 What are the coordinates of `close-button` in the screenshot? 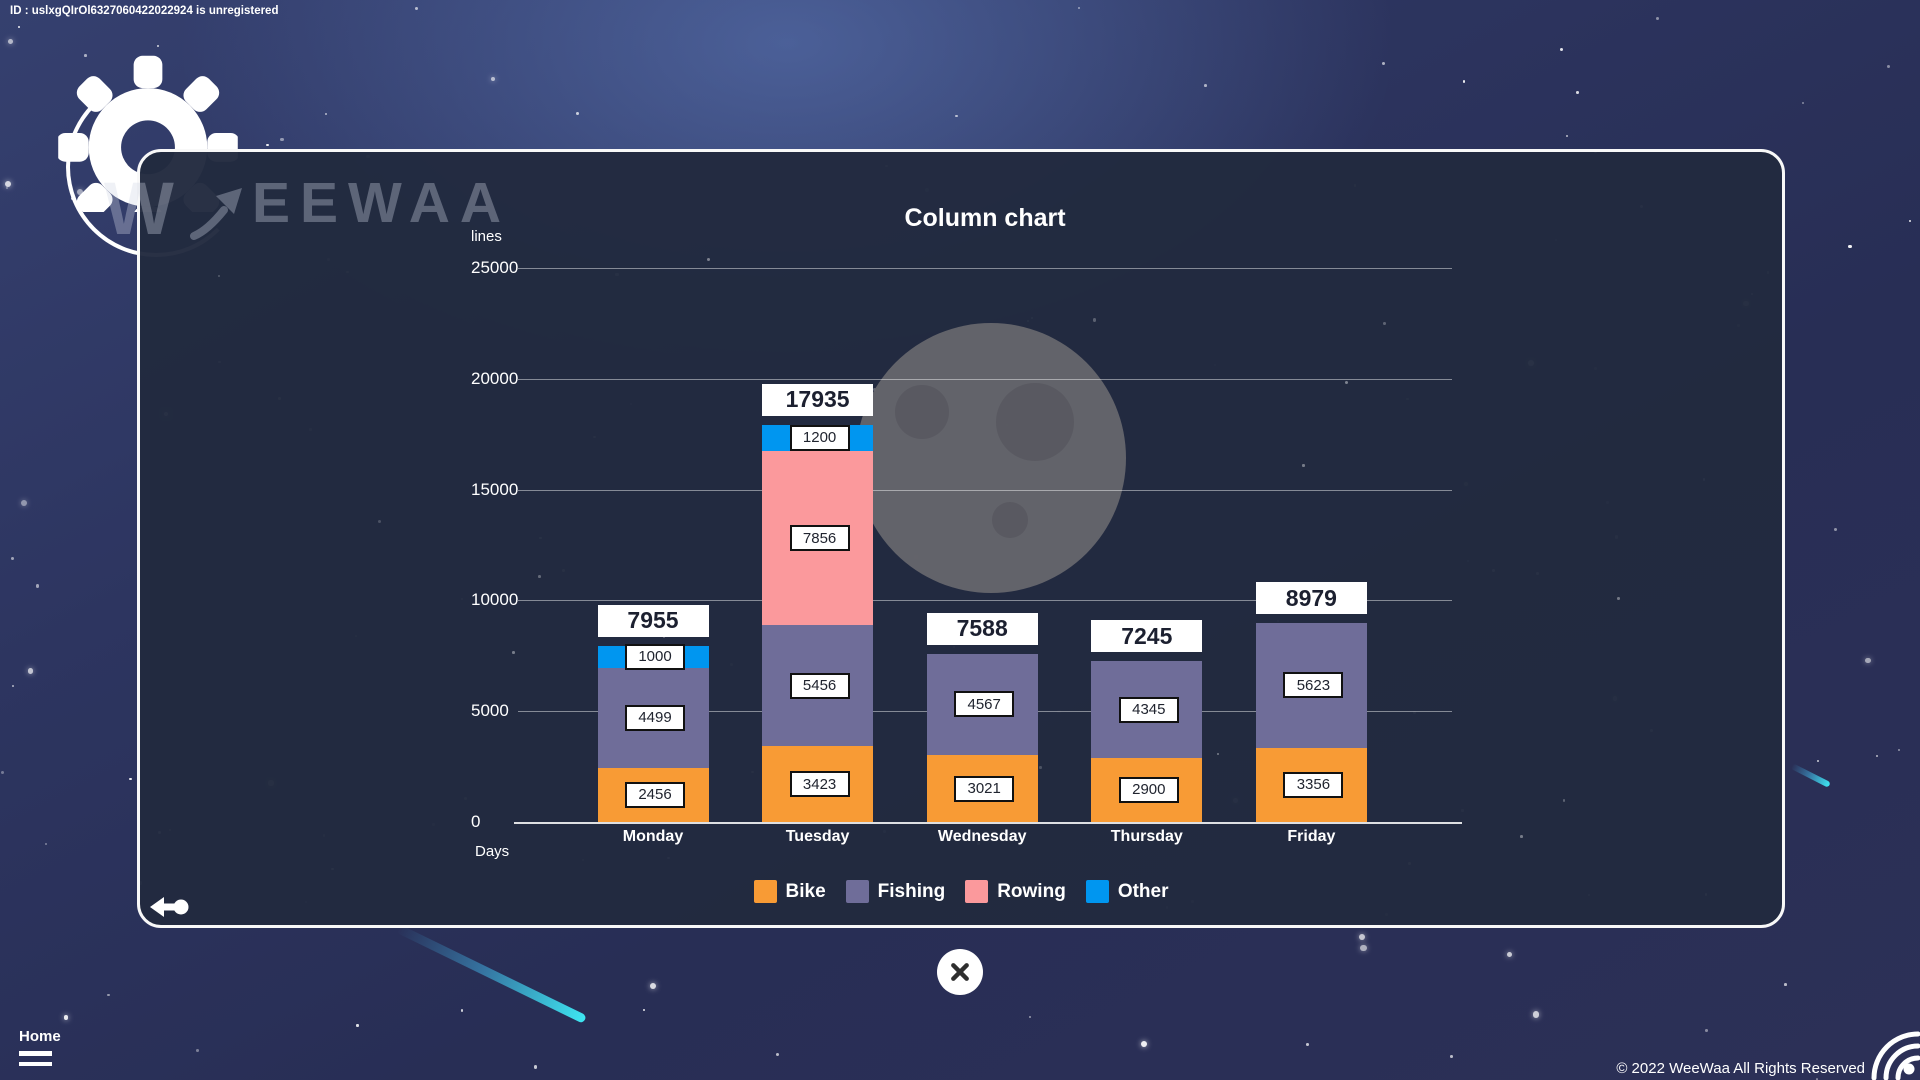 It's located at (960, 972).